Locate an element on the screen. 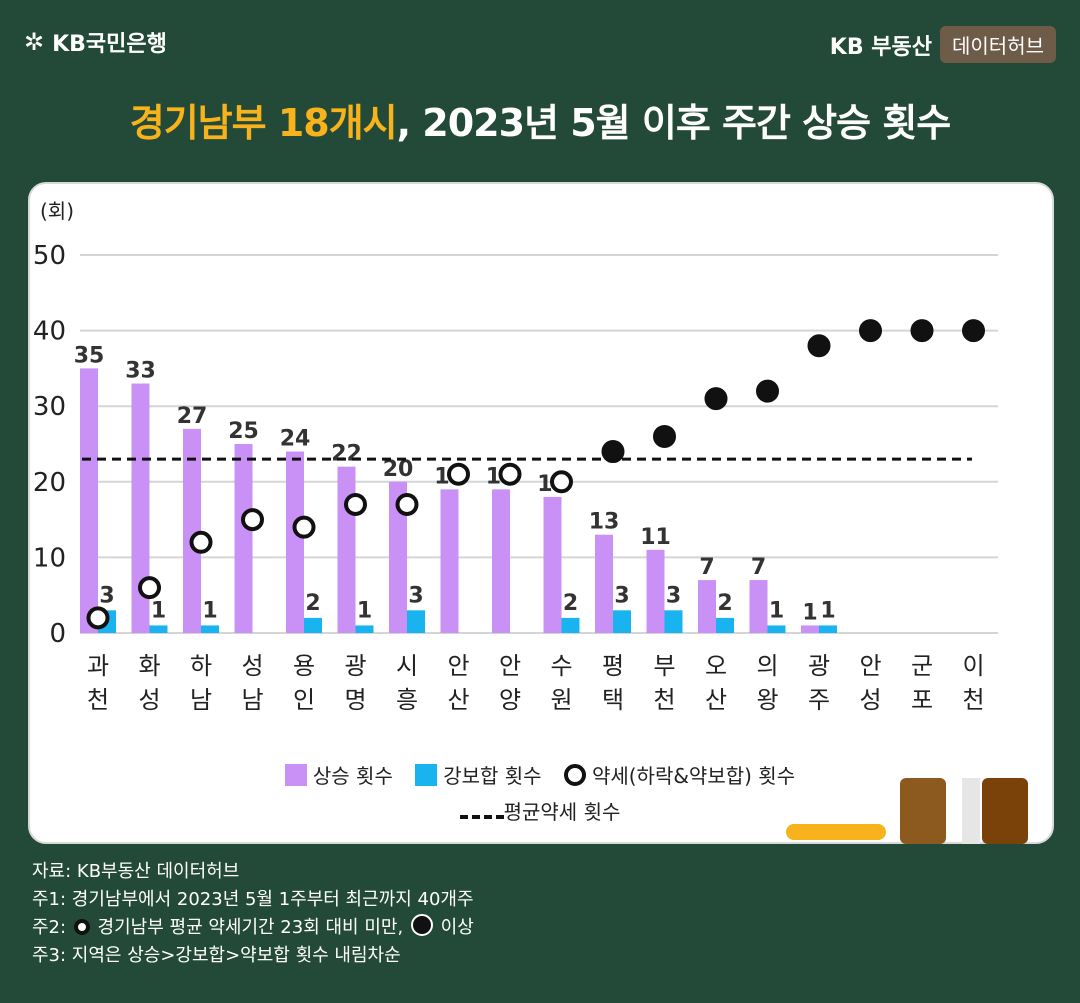 The height and width of the screenshot is (1003, 1080). note-2-prefix: 주2: is located at coordinates (49, 927).